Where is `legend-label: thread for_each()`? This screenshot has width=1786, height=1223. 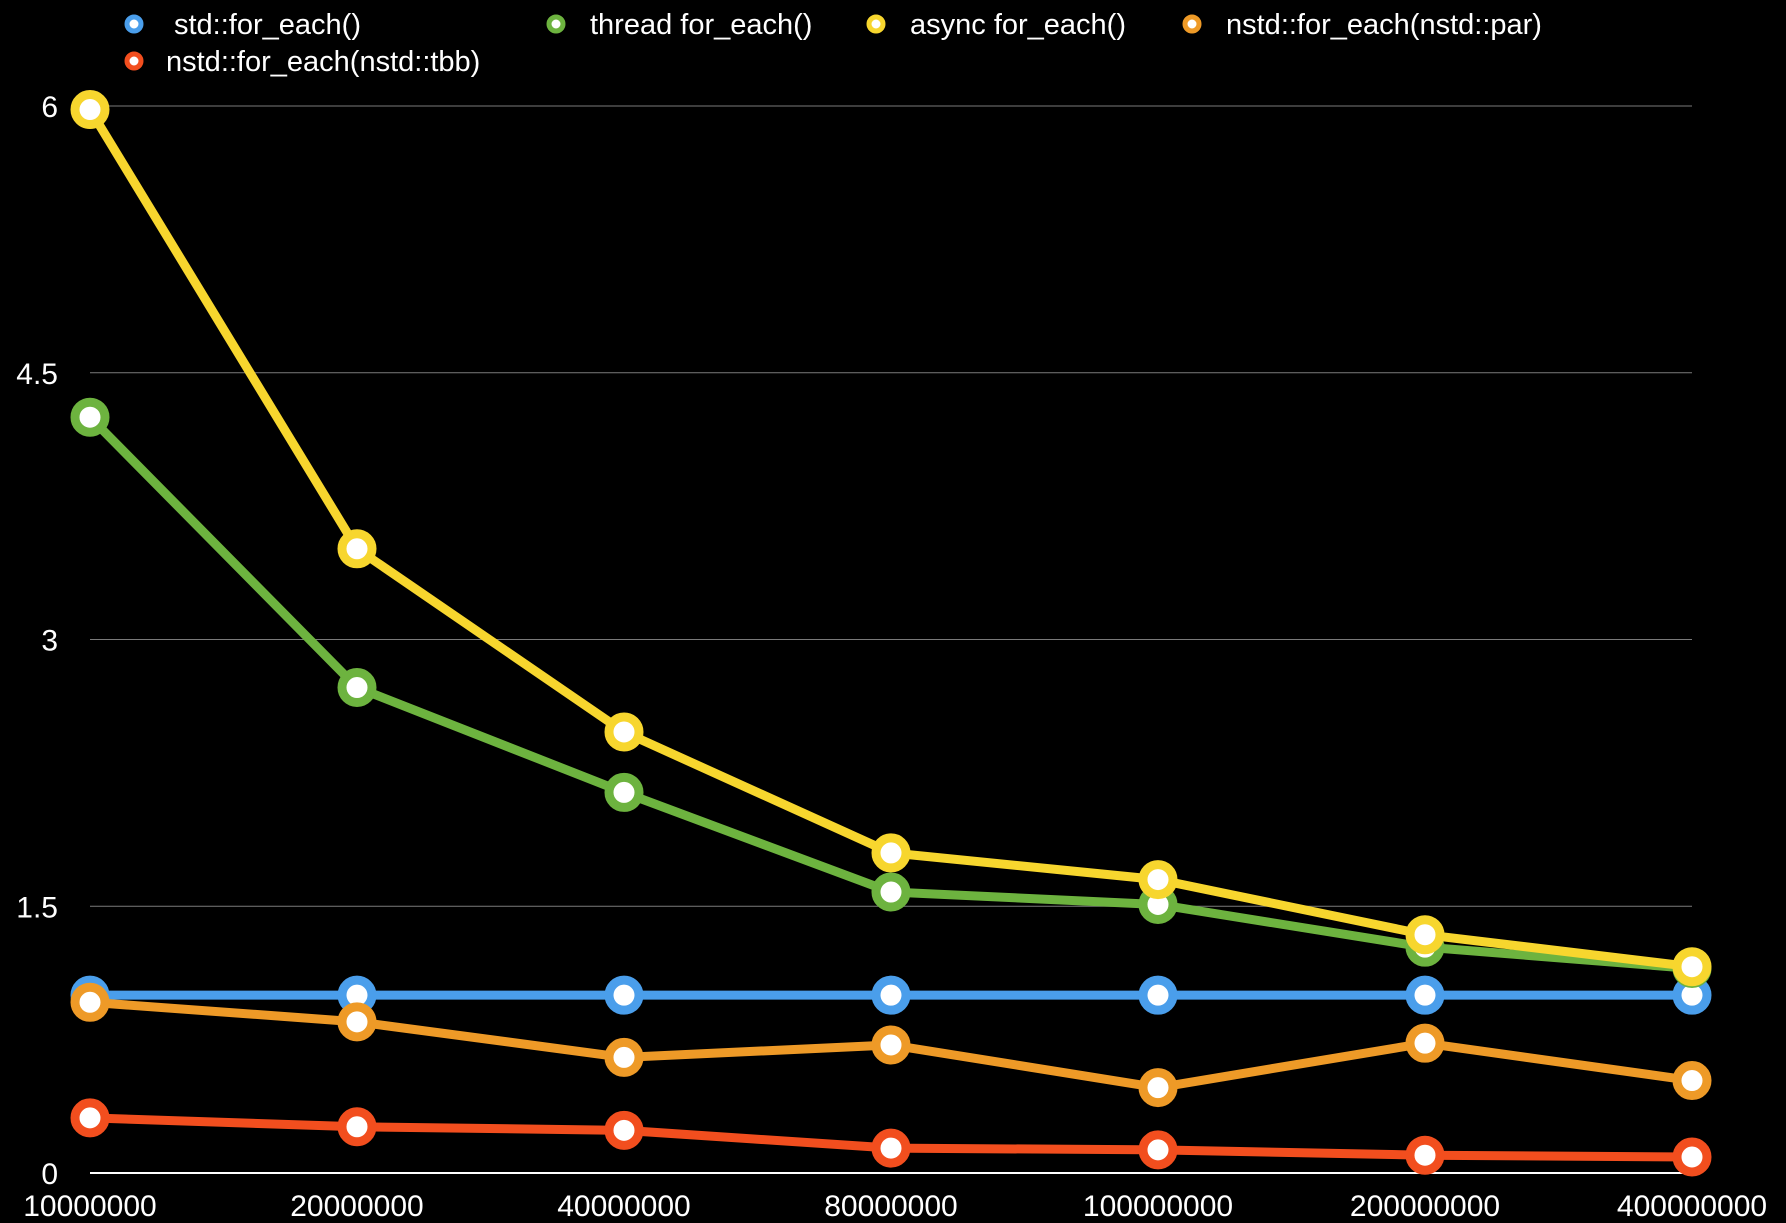
legend-label: thread for_each() is located at coordinates (701, 25).